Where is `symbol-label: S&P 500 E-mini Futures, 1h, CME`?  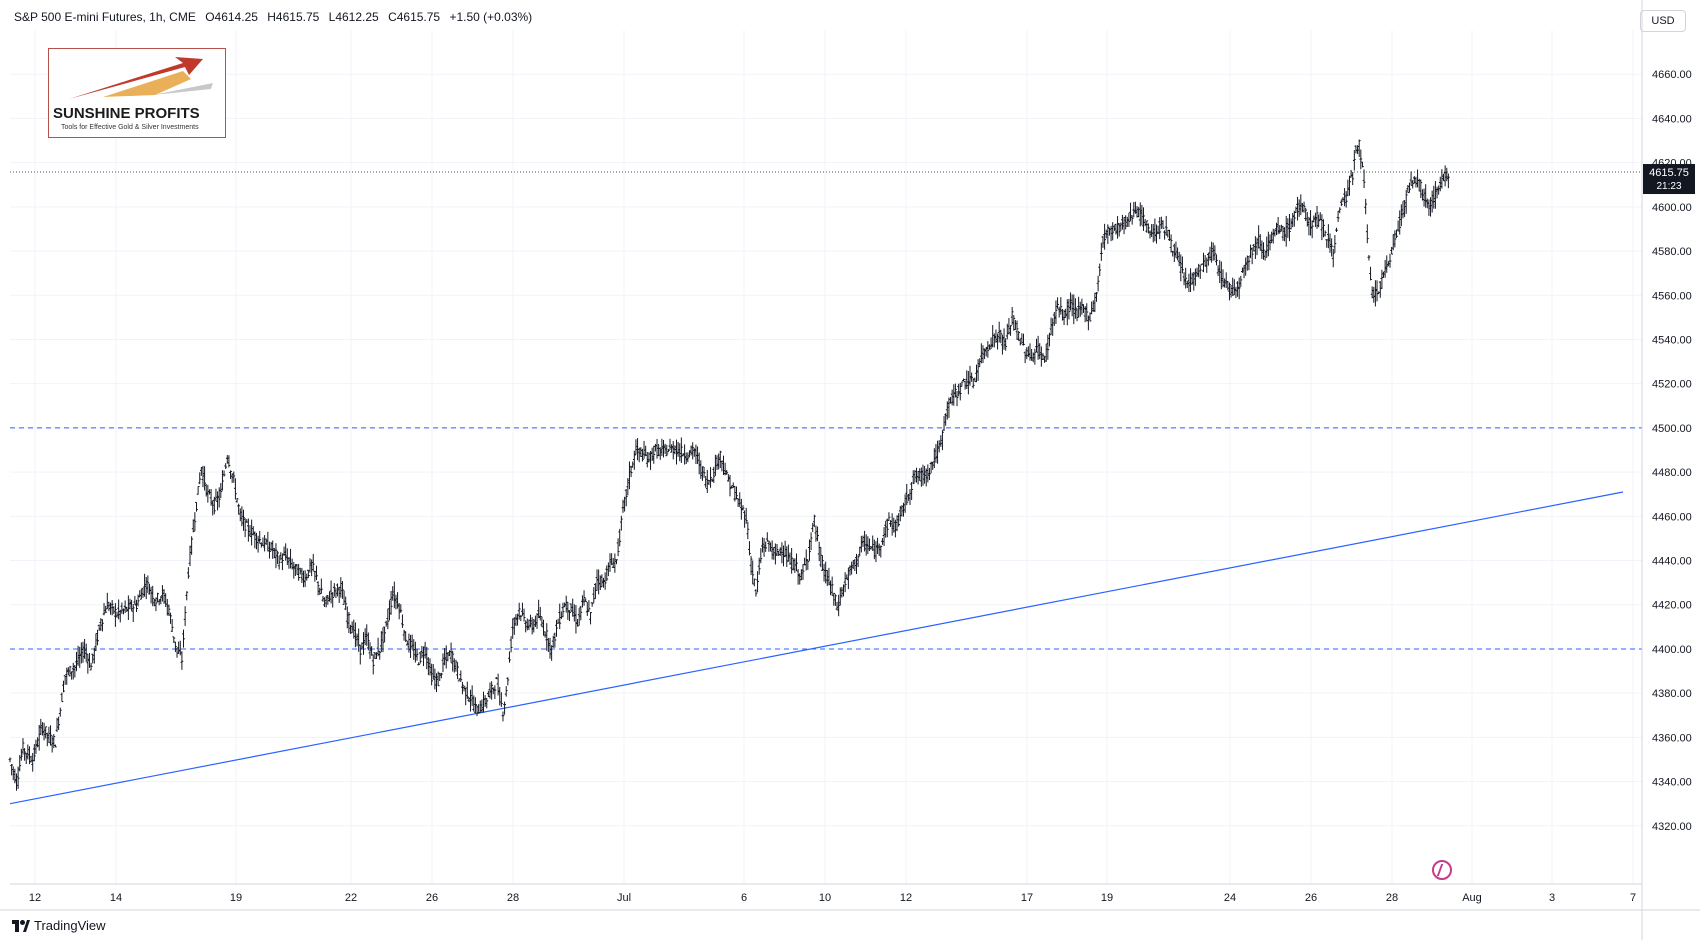 symbol-label: S&P 500 E-mini Futures, 1h, CME is located at coordinates (105, 17).